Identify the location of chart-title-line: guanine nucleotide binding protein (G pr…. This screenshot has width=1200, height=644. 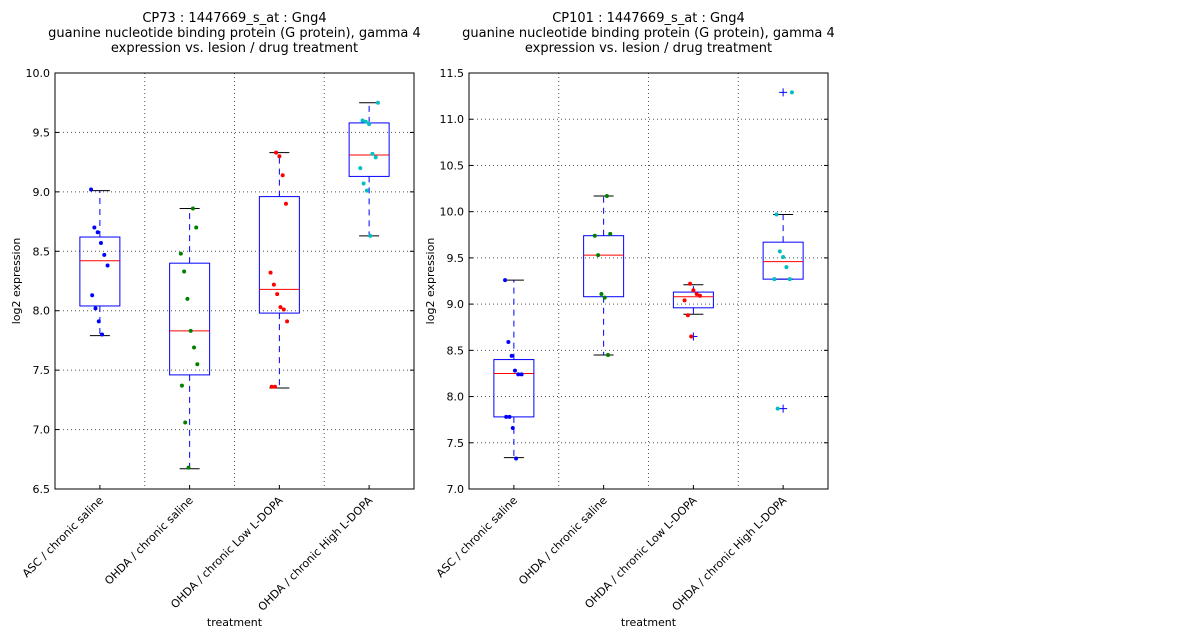
(234, 33).